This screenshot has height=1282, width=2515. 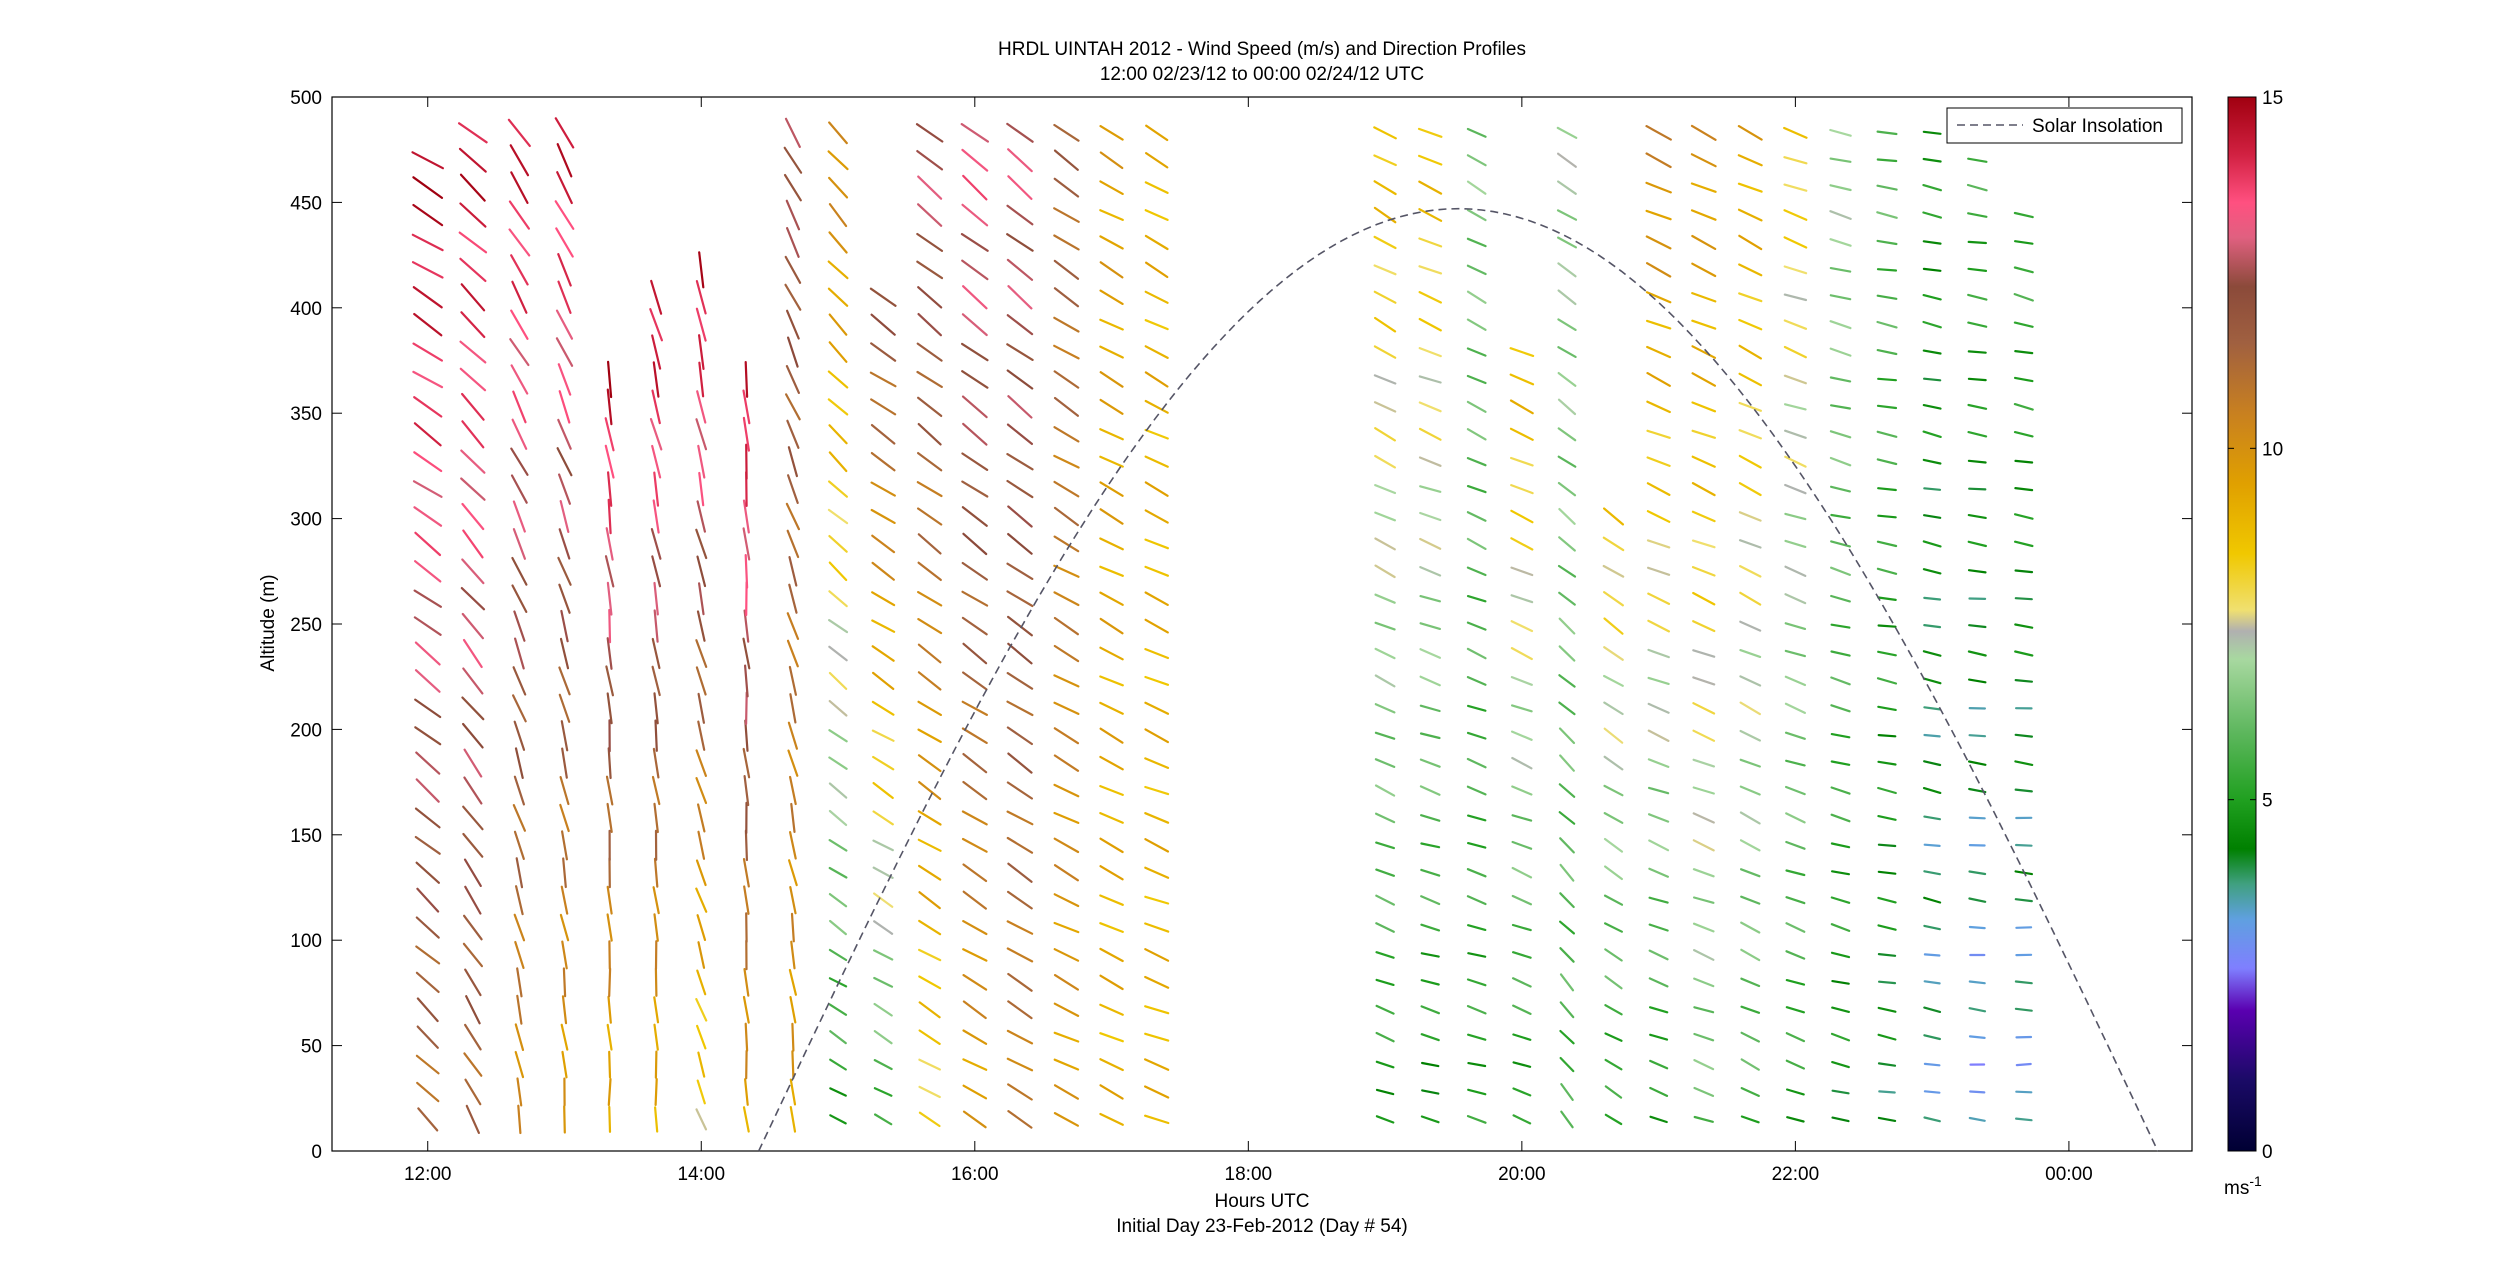 What do you see at coordinates (701, 1174) in the screenshot?
I see `x-tick-label: 14:00` at bounding box center [701, 1174].